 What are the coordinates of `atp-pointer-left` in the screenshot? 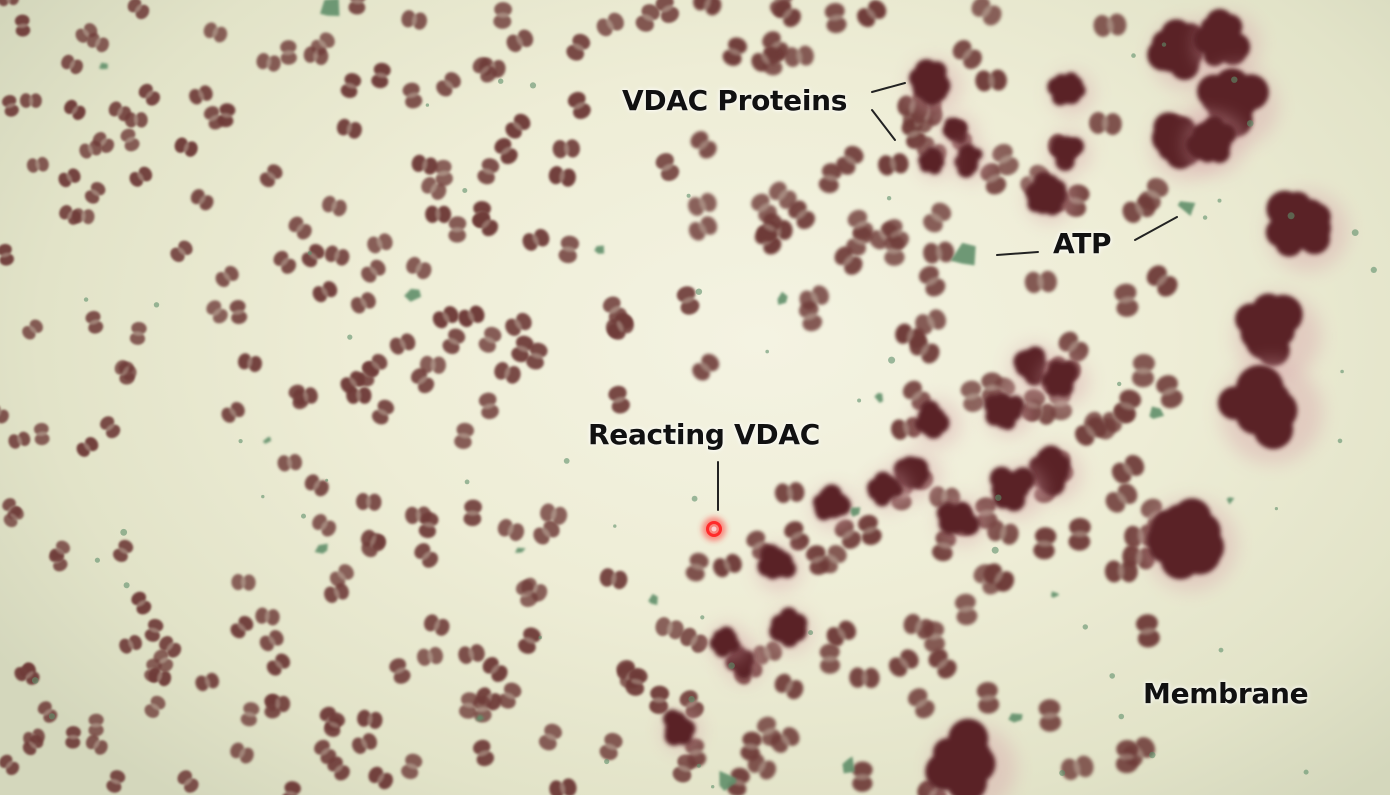 It's located at (1017, 253).